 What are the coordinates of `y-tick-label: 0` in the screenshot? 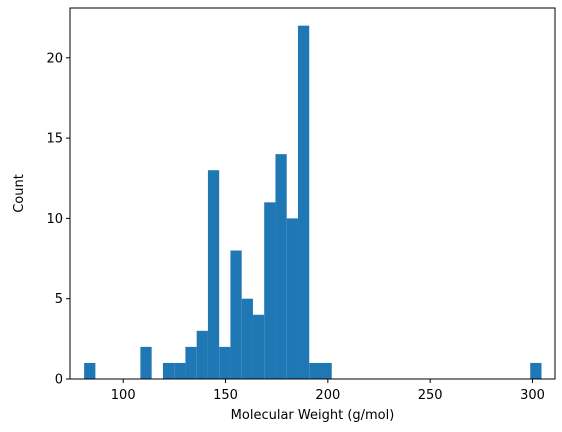 It's located at (59, 380).